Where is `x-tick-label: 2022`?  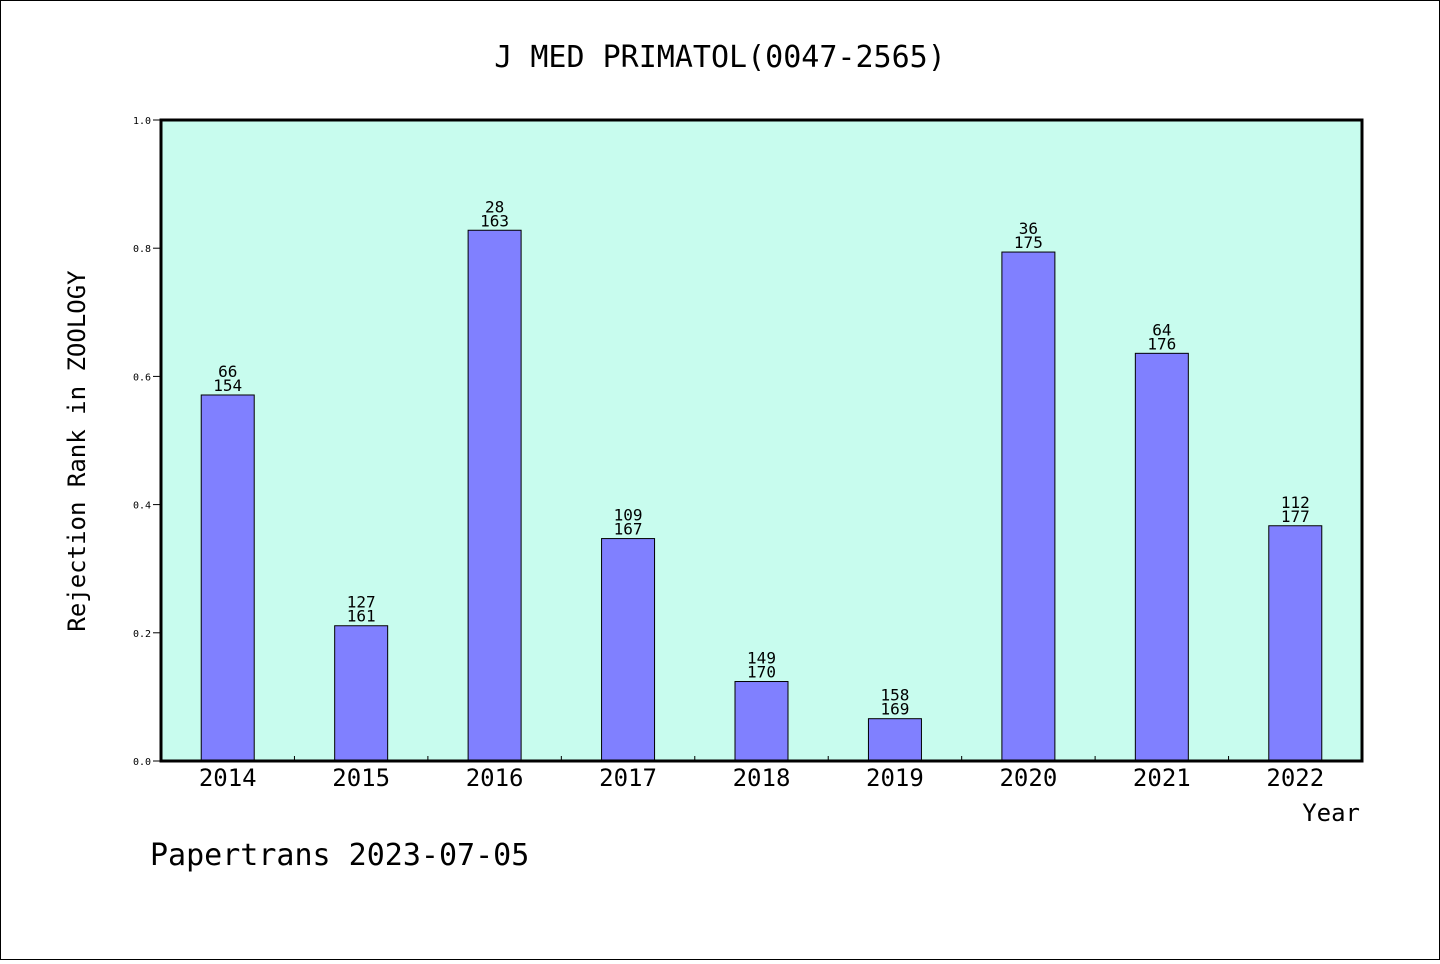 x-tick-label: 2022 is located at coordinates (1295, 778).